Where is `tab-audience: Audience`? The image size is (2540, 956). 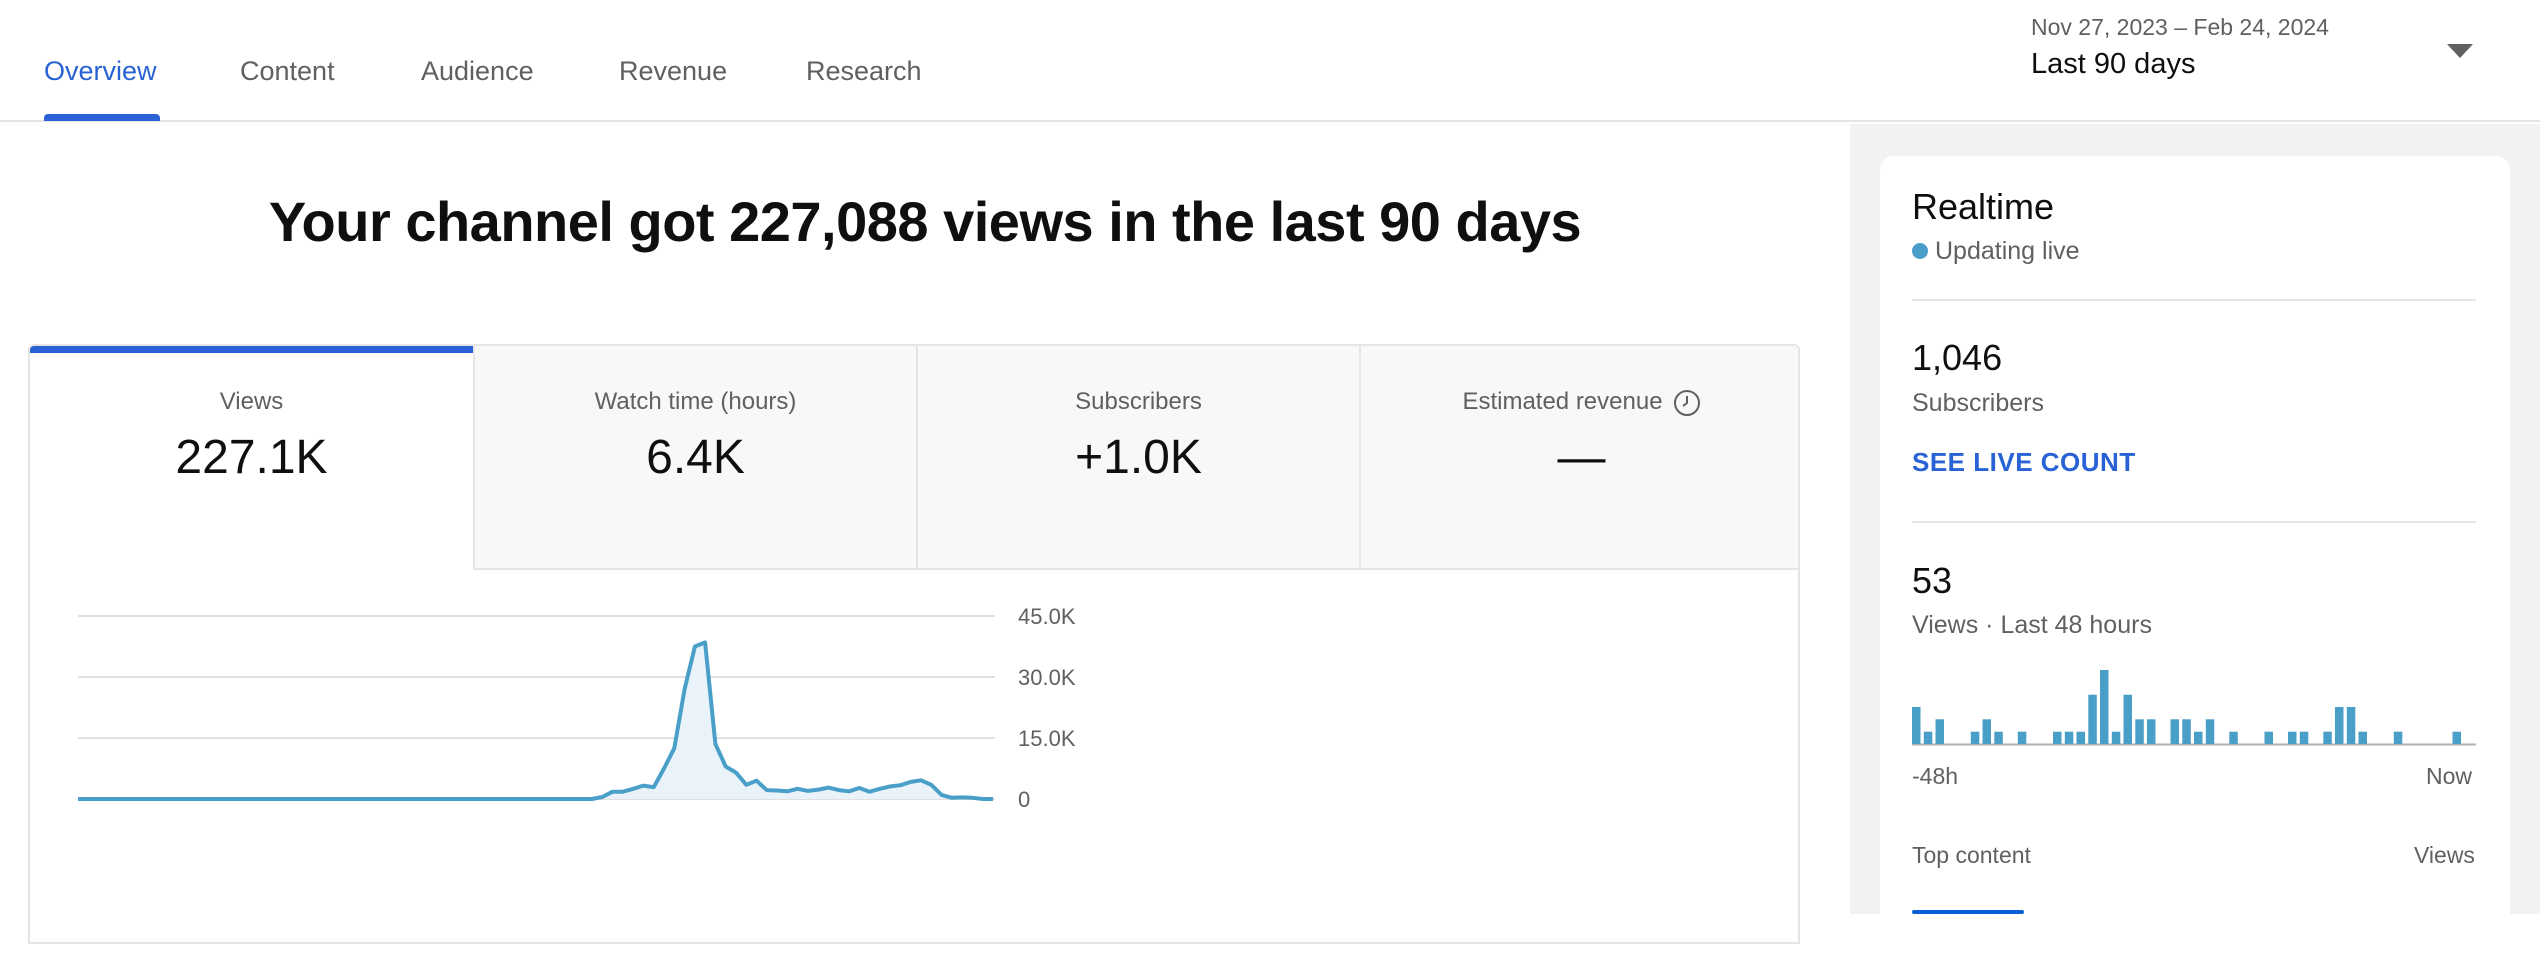
tab-audience: Audience is located at coordinates (477, 71).